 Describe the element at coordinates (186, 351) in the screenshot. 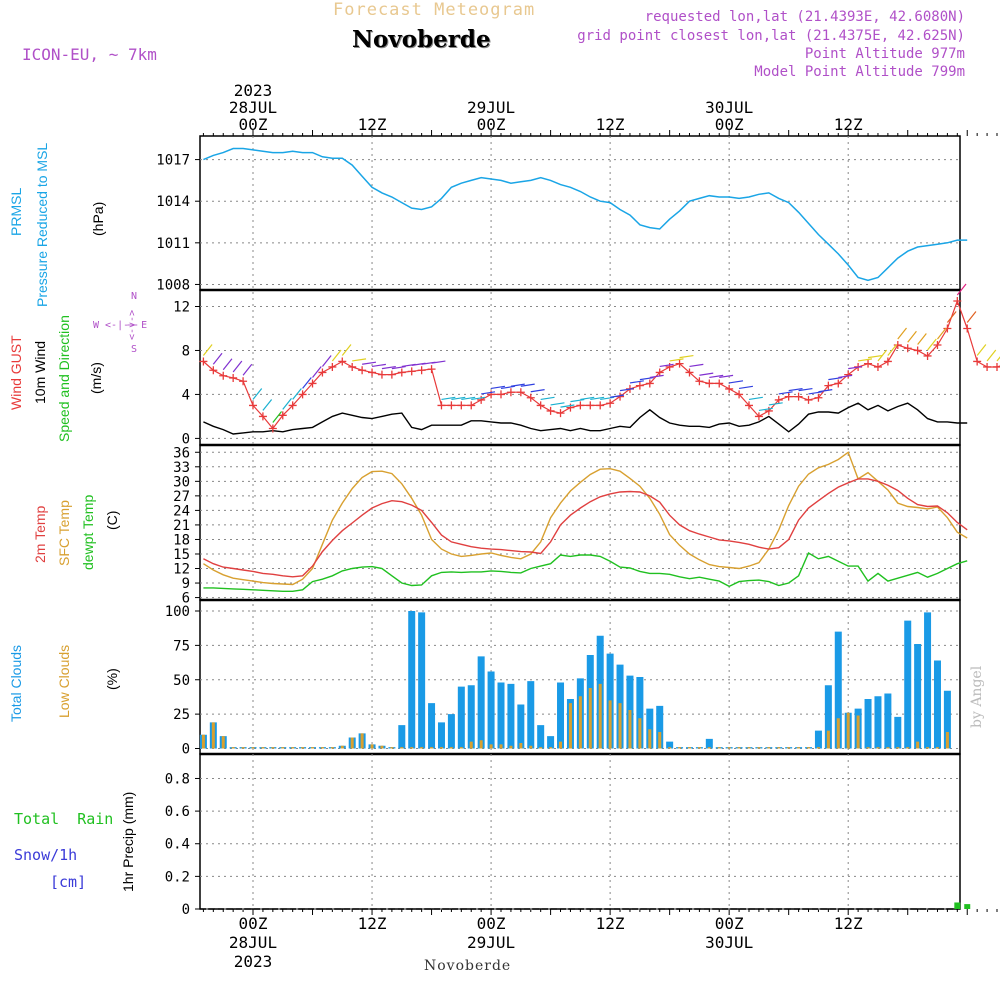

I see `y-tick-label: 8` at that location.